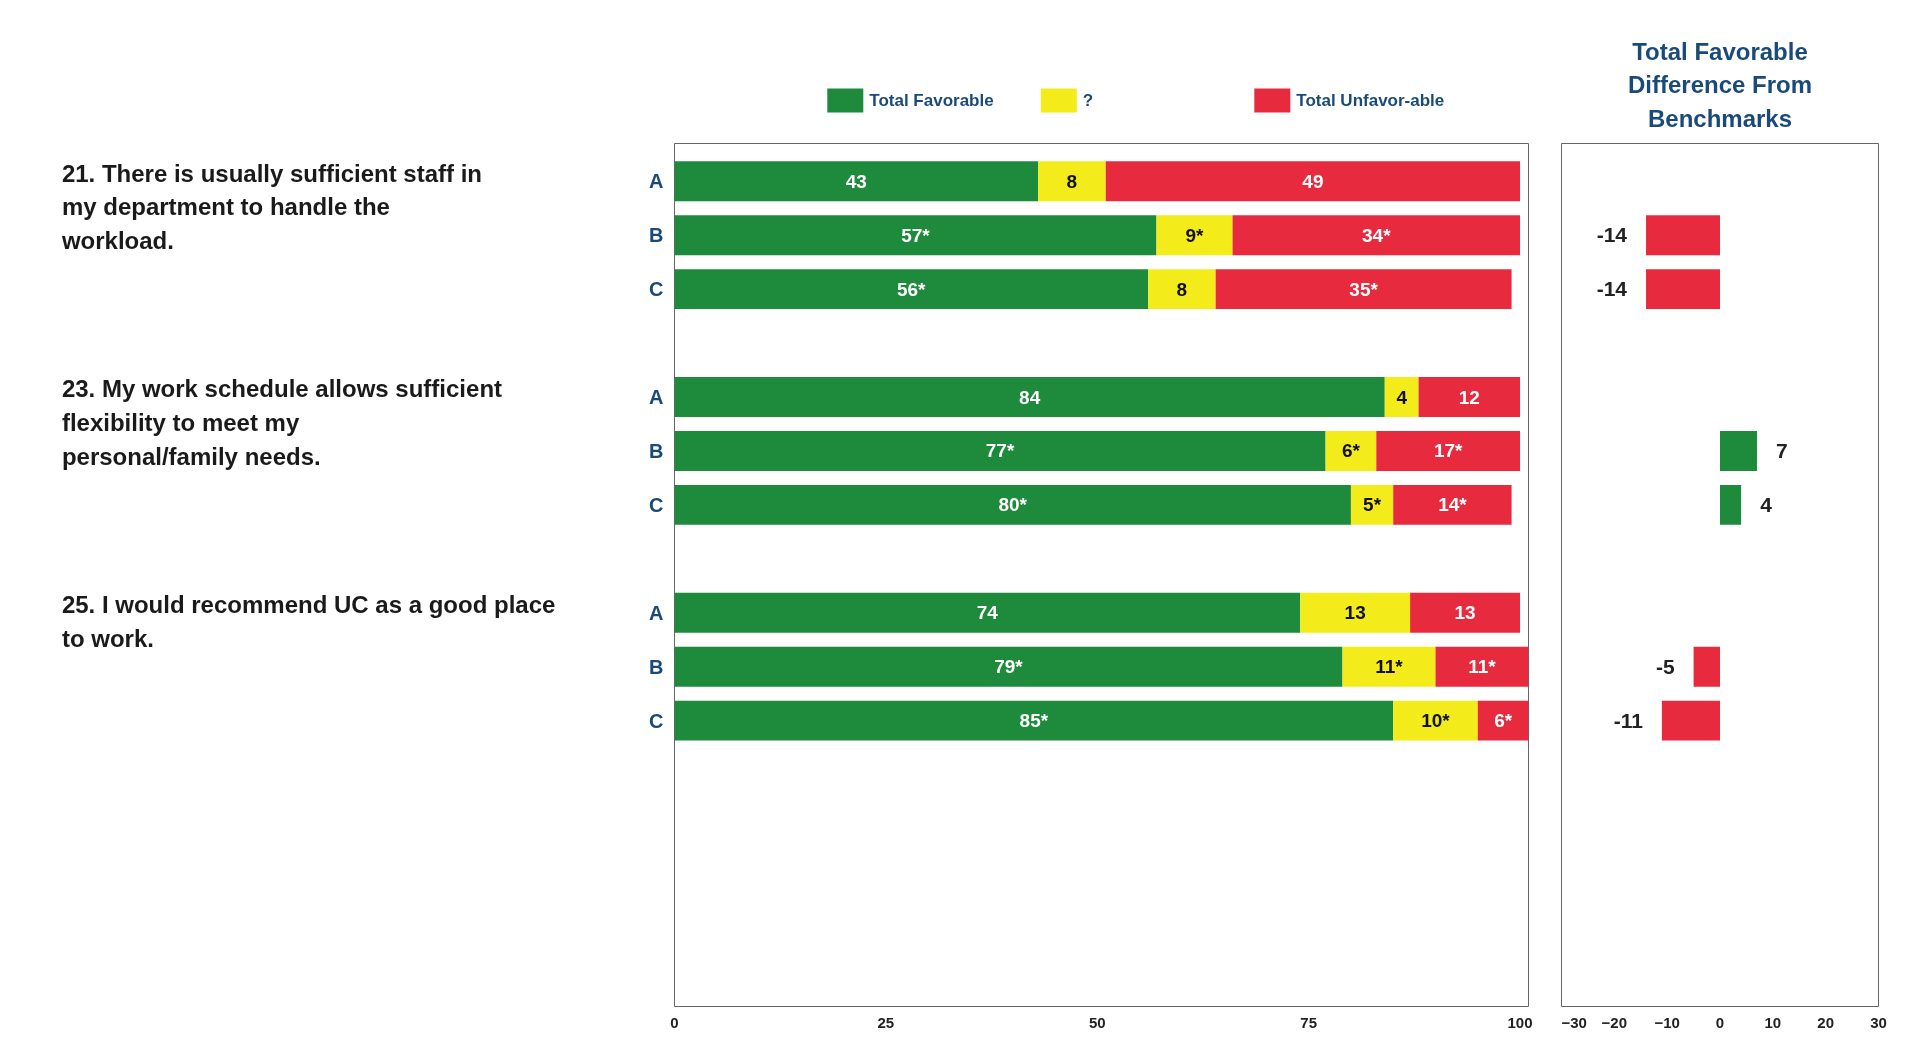 The height and width of the screenshot is (1049, 1912). What do you see at coordinates (1878, 1022) in the screenshot?
I see `x-tick-label: 30` at bounding box center [1878, 1022].